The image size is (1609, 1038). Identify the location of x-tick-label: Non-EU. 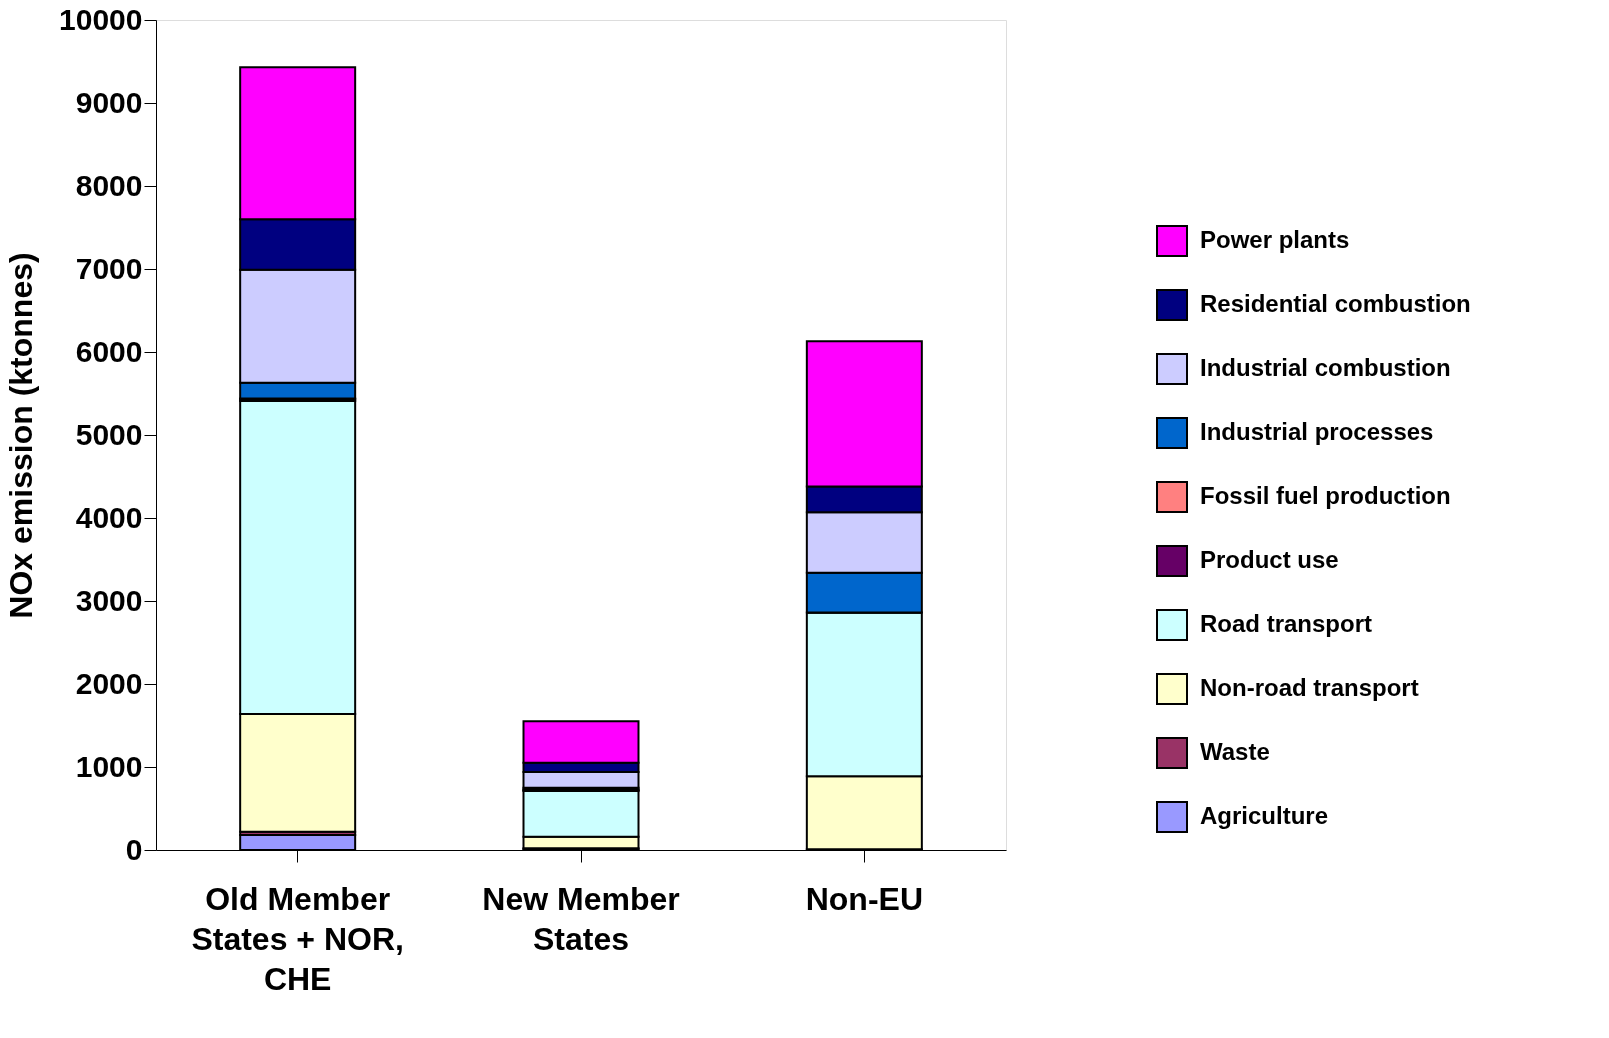
(864, 898).